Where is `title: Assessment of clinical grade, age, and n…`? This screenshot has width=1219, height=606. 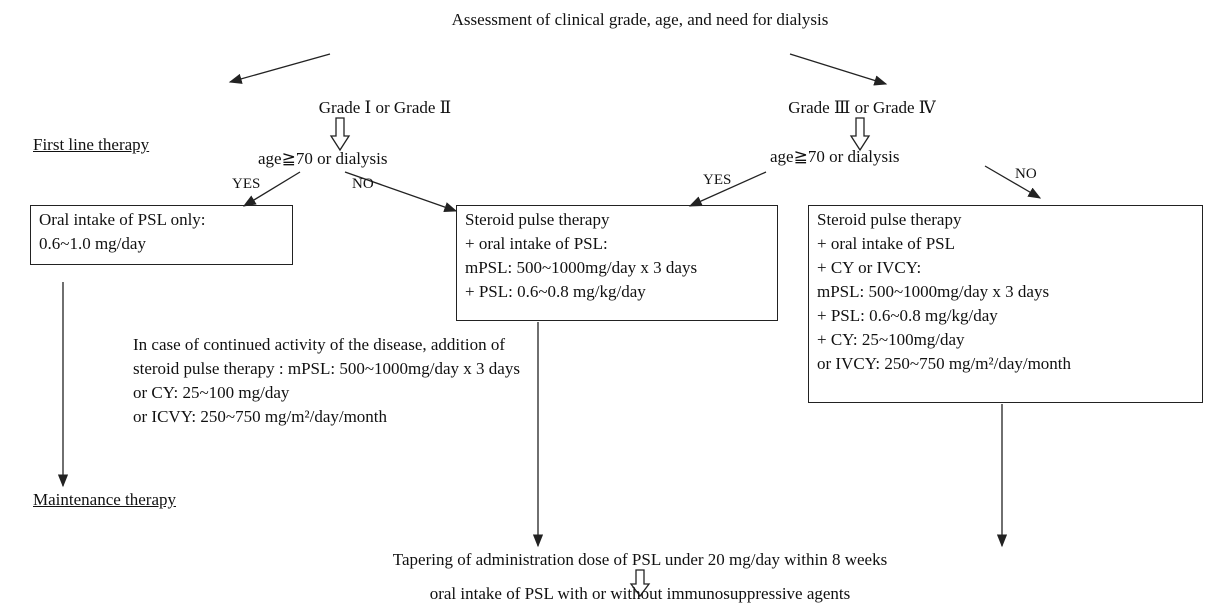
title: Assessment of clinical grade, age, and n… is located at coordinates (640, 19).